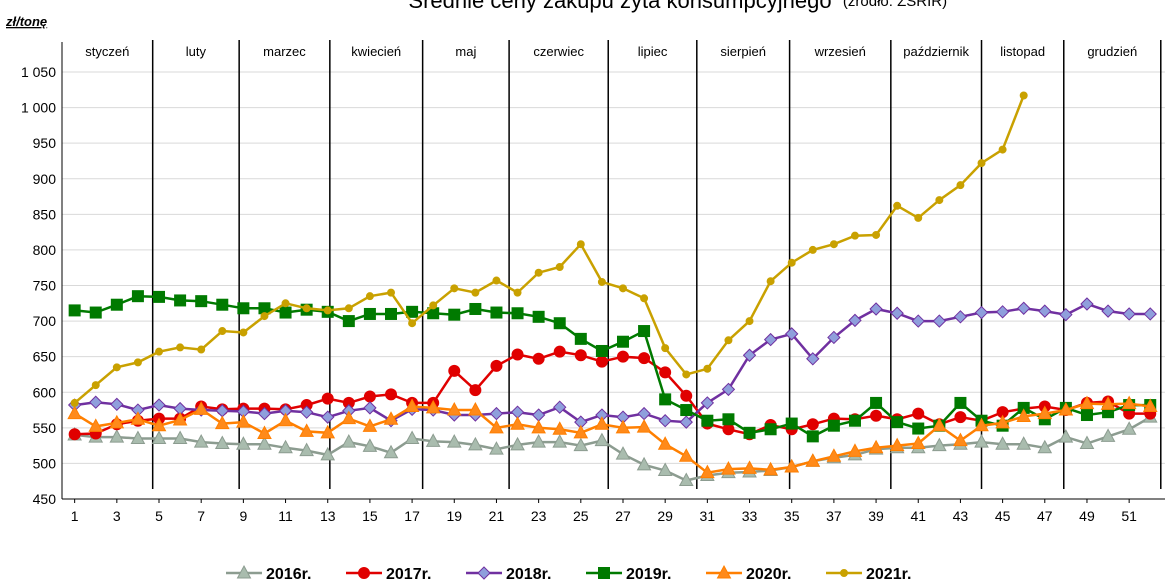 The width and height of the screenshot is (1172, 587). I want to click on legend-label: 2019r., so click(648, 574).